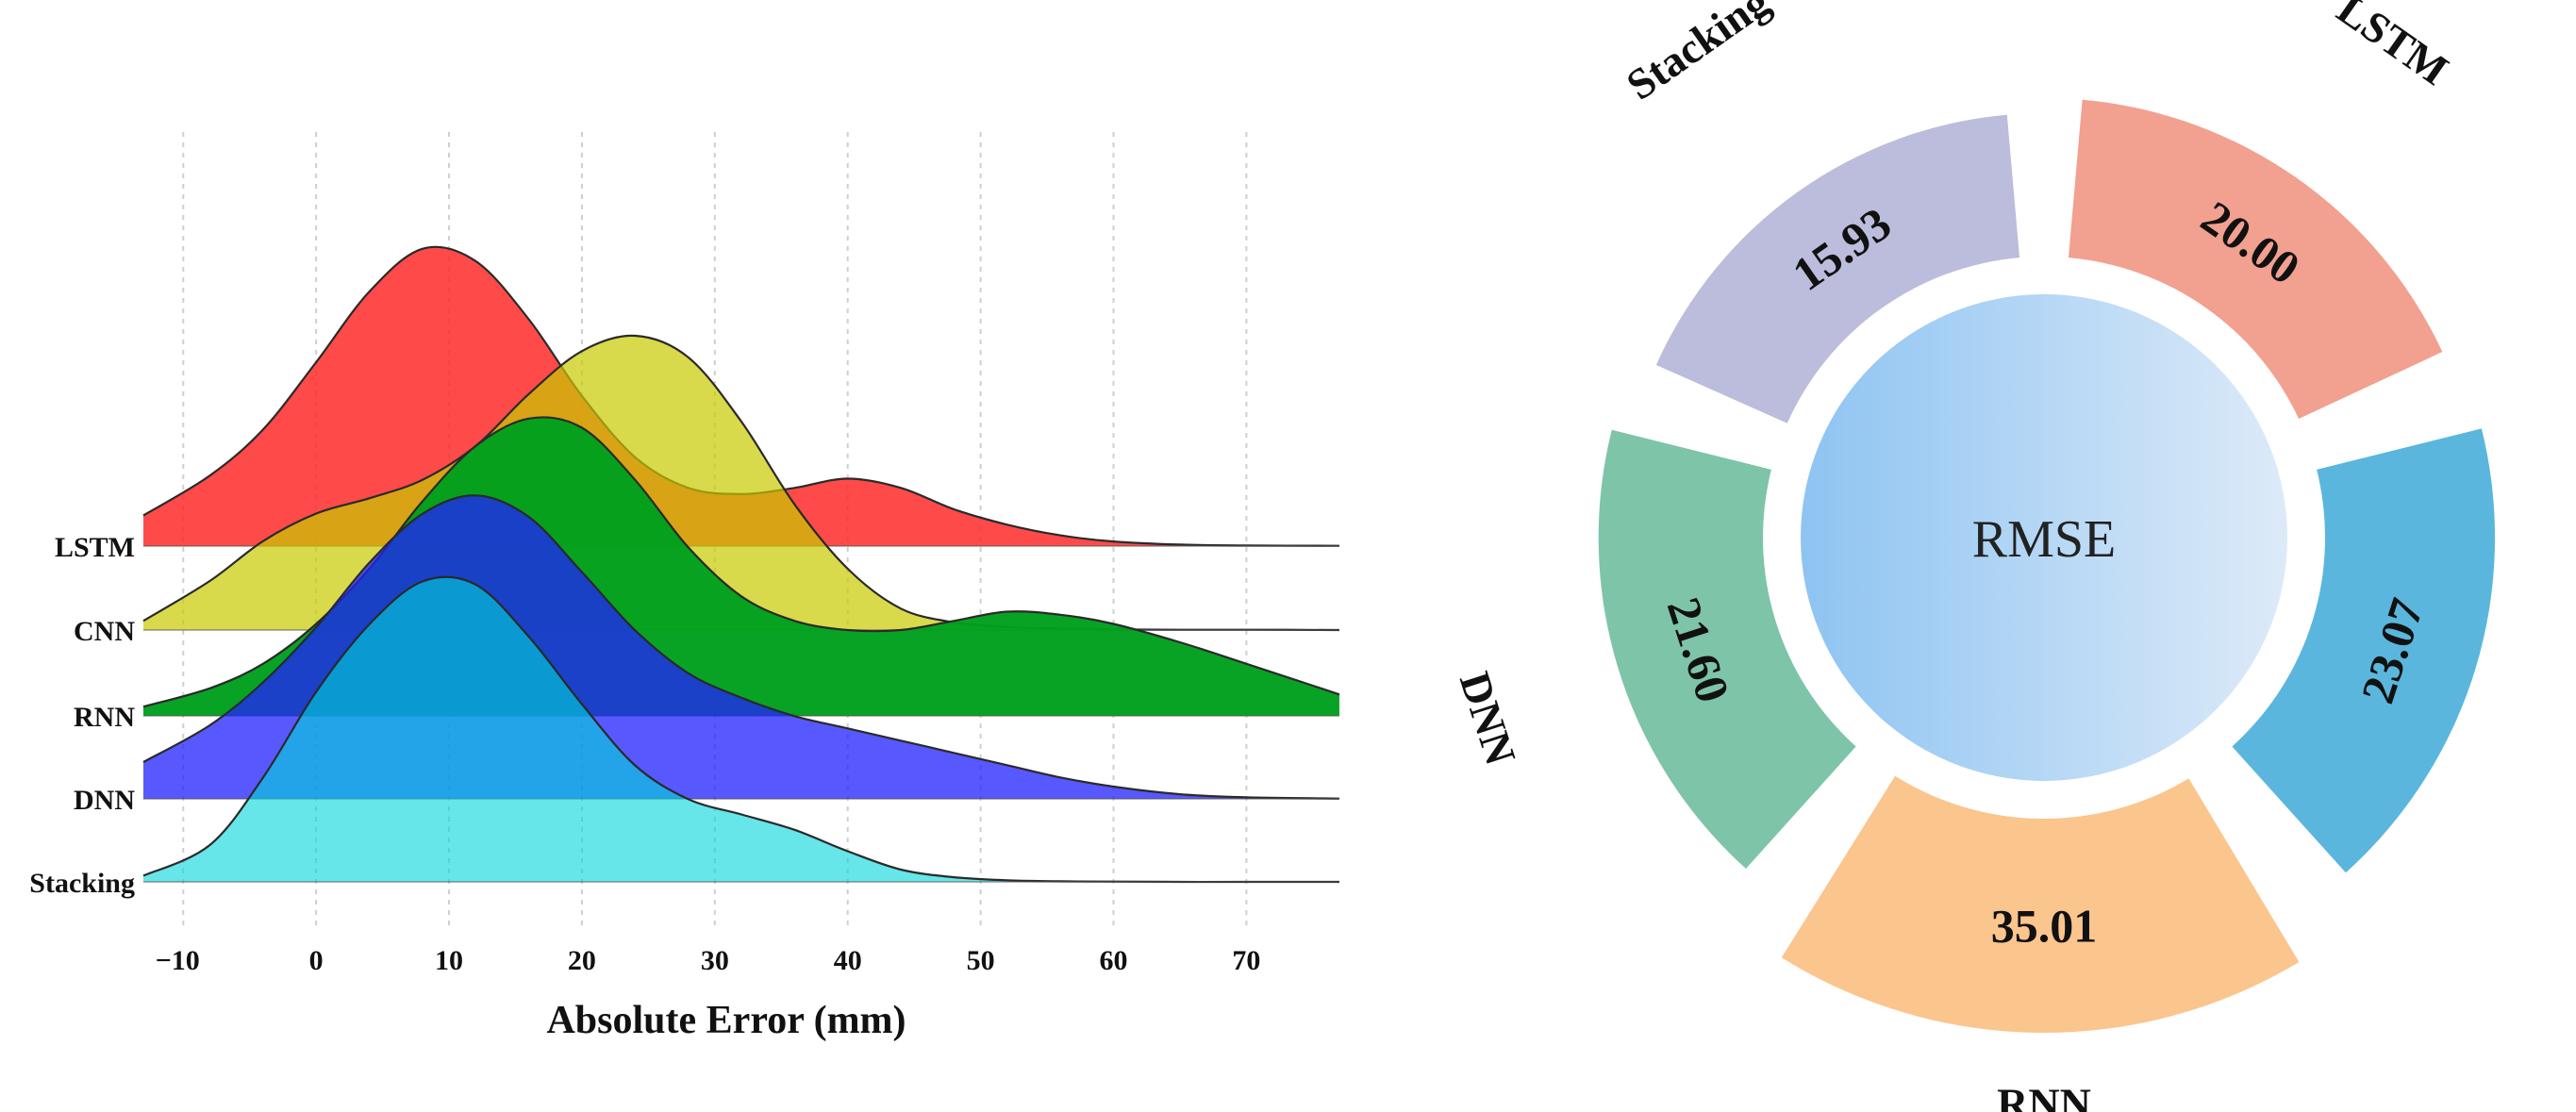 The image size is (2576, 1112). I want to click on x-tick-label: 50, so click(981, 960).